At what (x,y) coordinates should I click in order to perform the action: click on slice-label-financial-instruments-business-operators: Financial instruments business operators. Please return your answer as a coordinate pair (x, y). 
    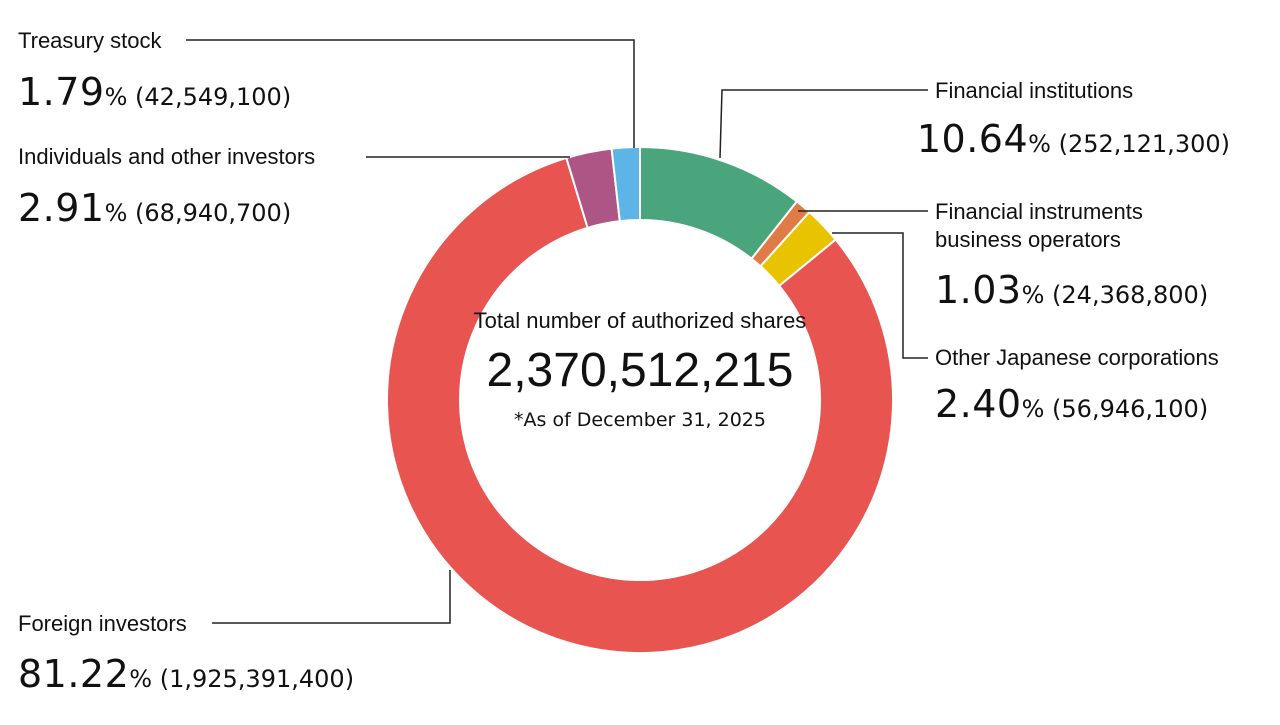
    Looking at the image, I should click on (1039, 225).